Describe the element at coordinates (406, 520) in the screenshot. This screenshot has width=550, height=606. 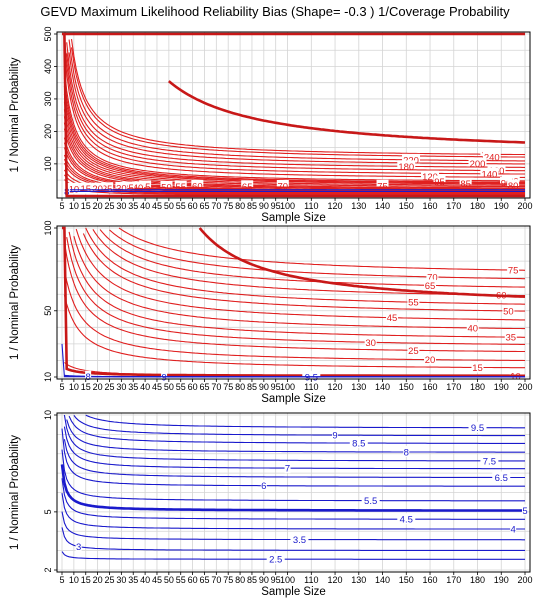
I see `contour-label: 4.5` at that location.